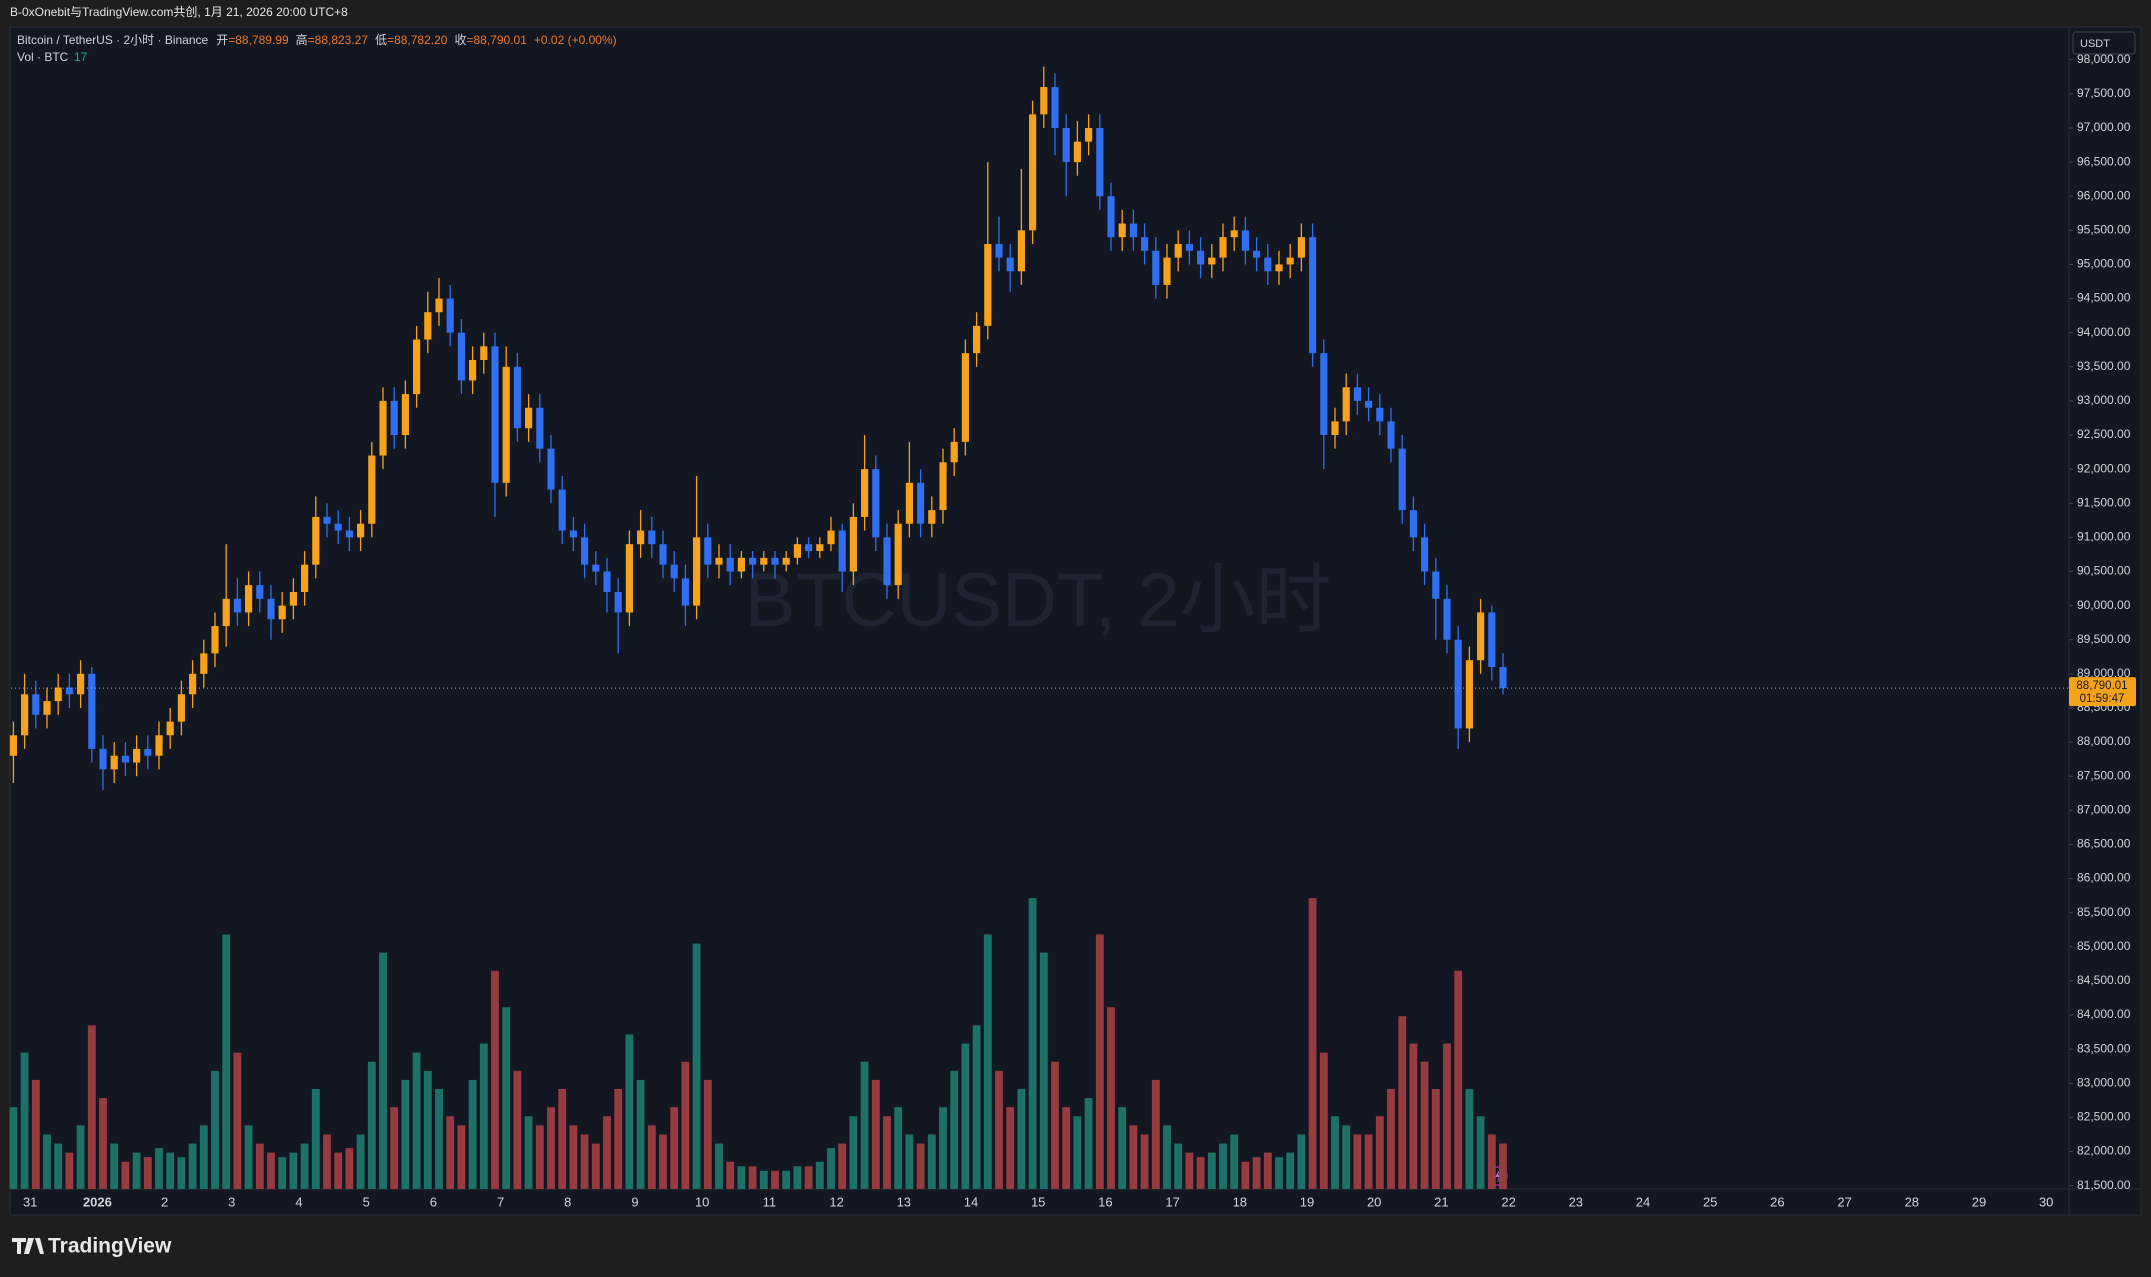 This screenshot has width=2151, height=1277. I want to click on y-tick-label: 84,500.00, so click(2104, 980).